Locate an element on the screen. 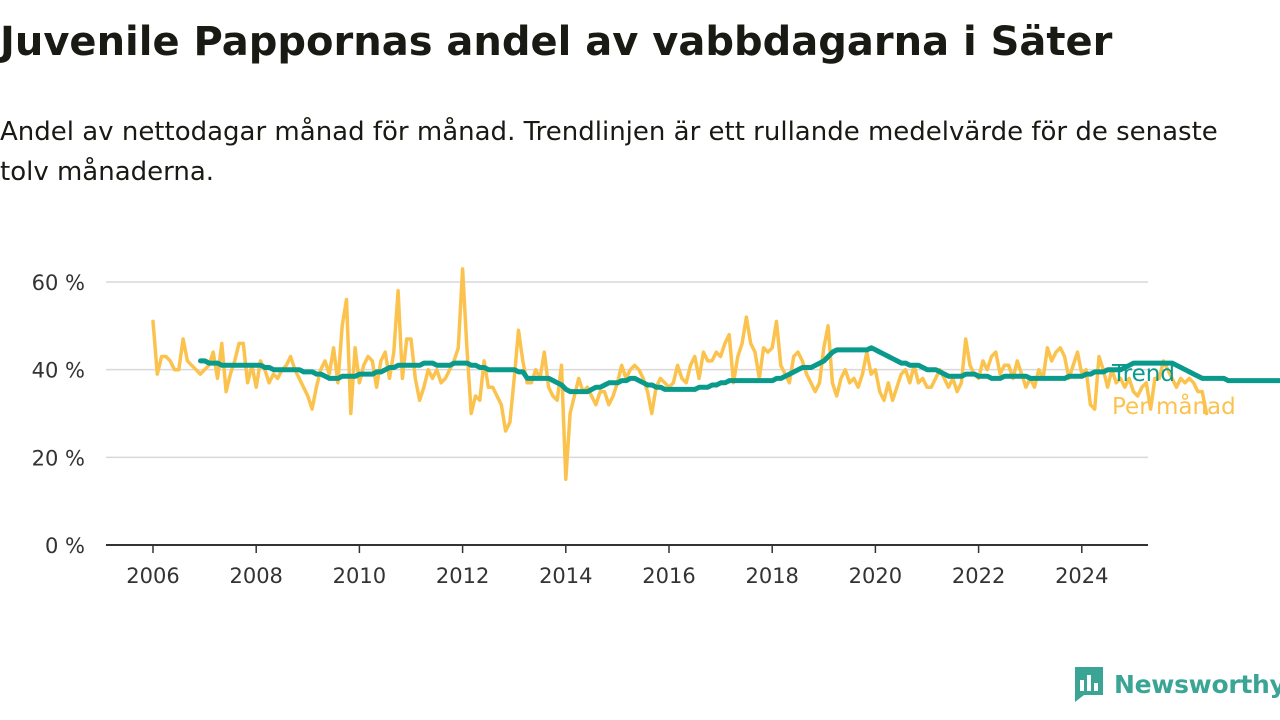  y-tick-label: 20 % is located at coordinates (58, 458).